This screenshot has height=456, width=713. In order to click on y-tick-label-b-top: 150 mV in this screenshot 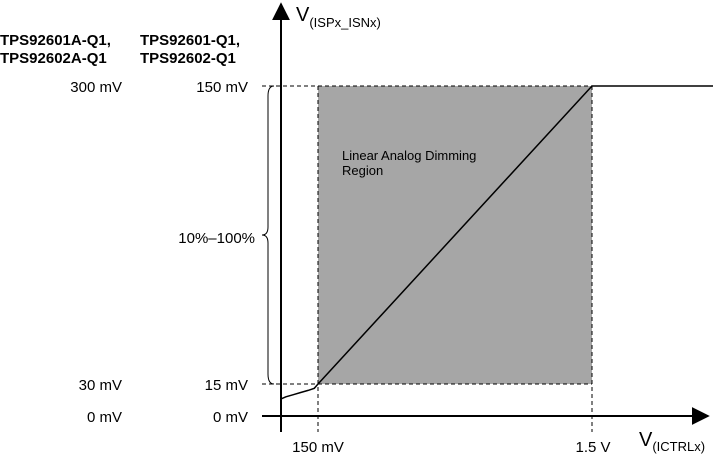, I will do `click(222, 87)`.